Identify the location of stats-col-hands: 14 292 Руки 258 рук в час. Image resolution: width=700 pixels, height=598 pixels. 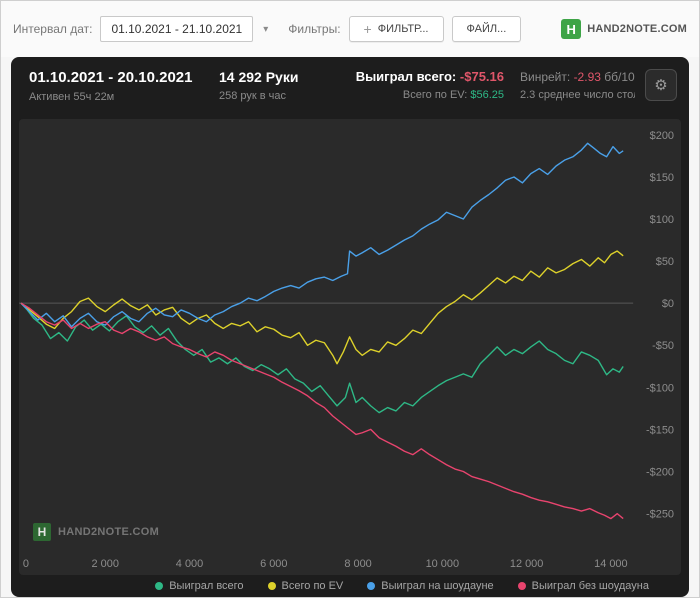
(276, 85).